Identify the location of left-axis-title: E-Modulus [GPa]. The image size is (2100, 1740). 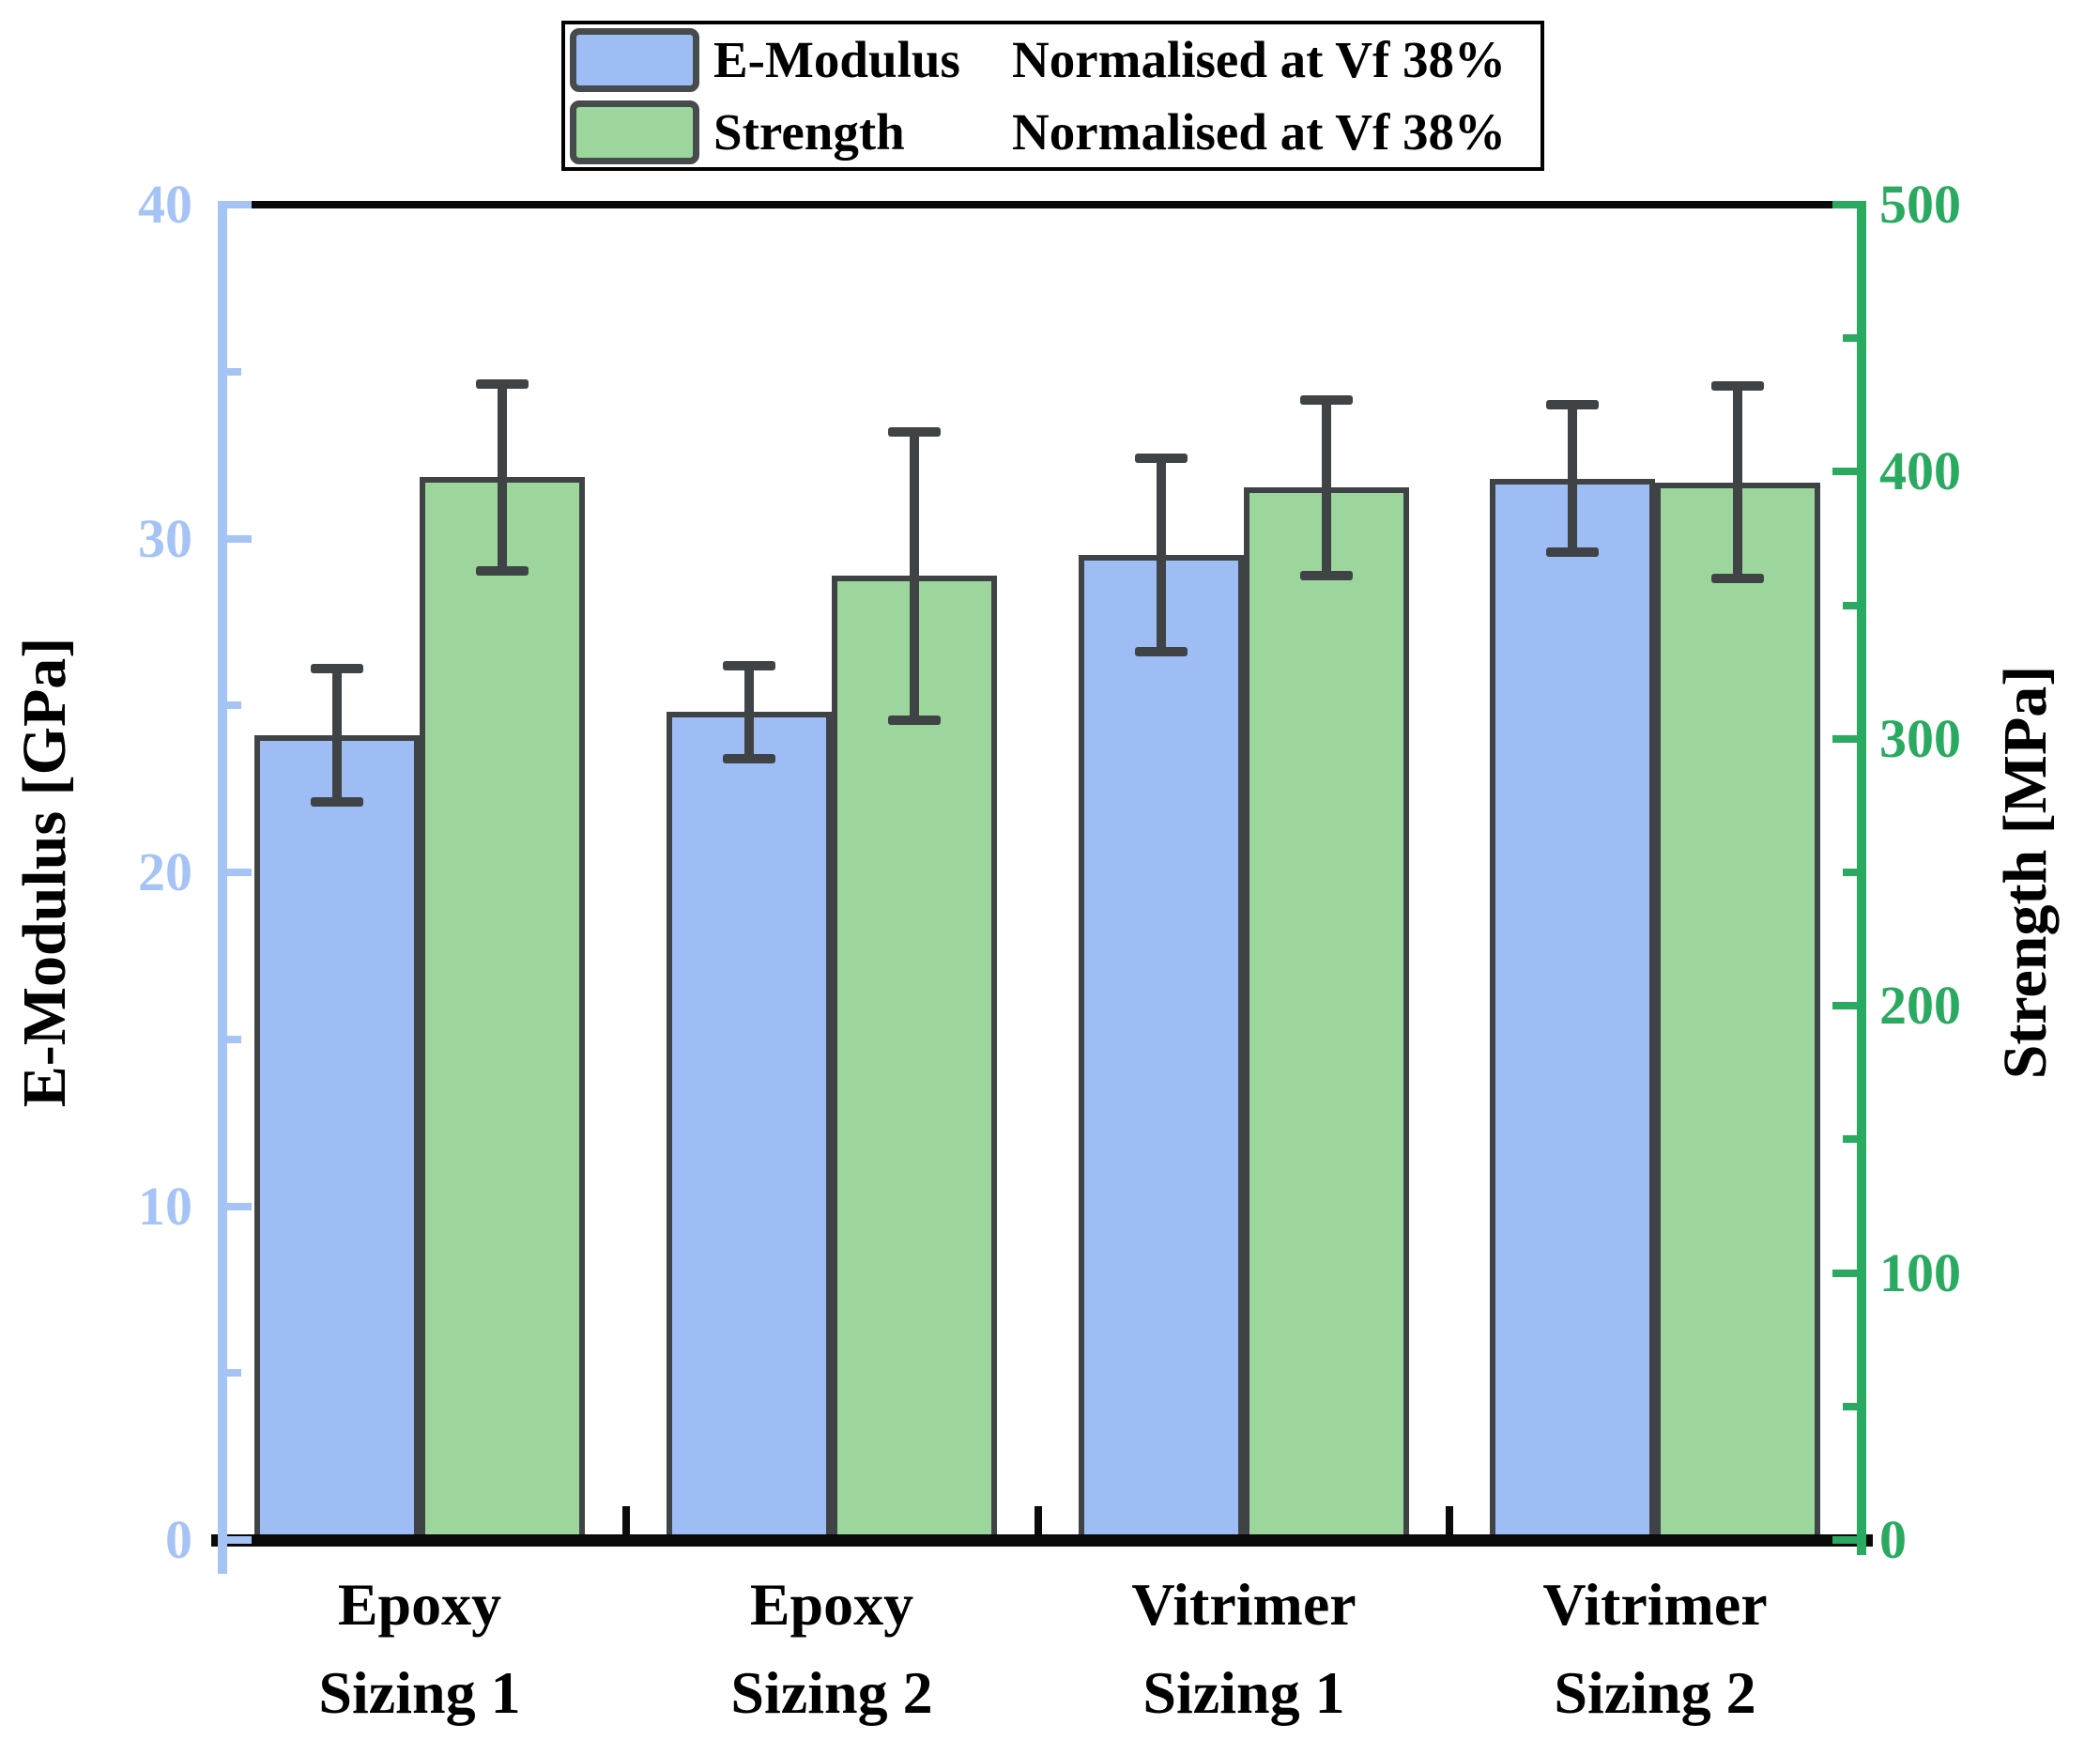
(44, 872).